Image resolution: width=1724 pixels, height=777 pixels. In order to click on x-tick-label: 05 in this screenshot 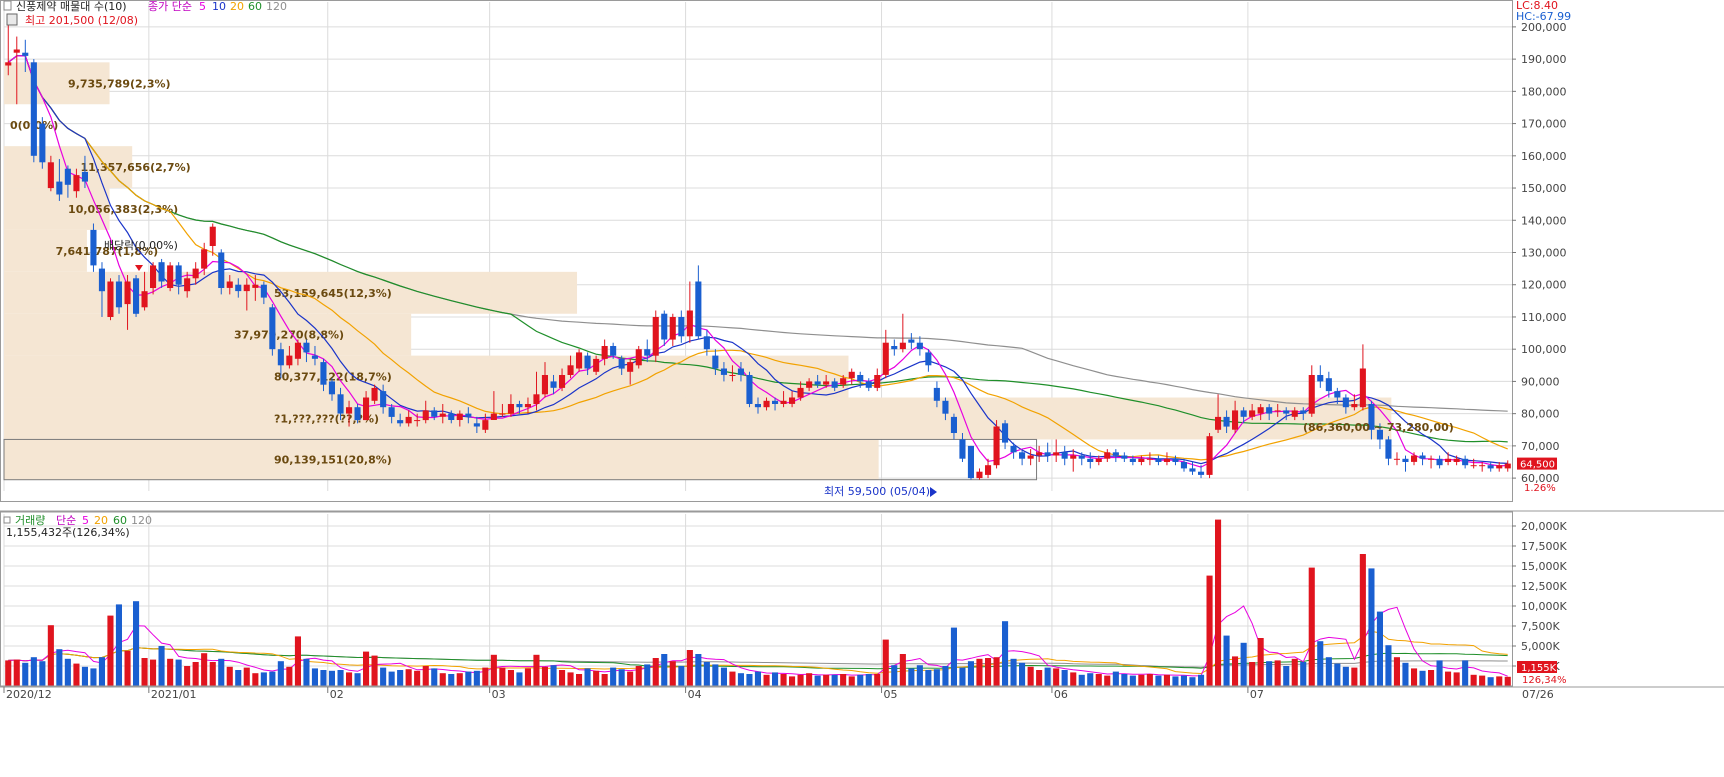, I will do `click(891, 694)`.